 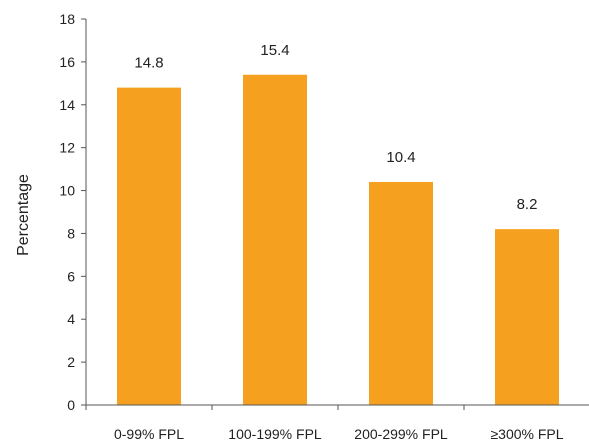 I want to click on y-axis-title: Percentage, so click(x=23, y=215).